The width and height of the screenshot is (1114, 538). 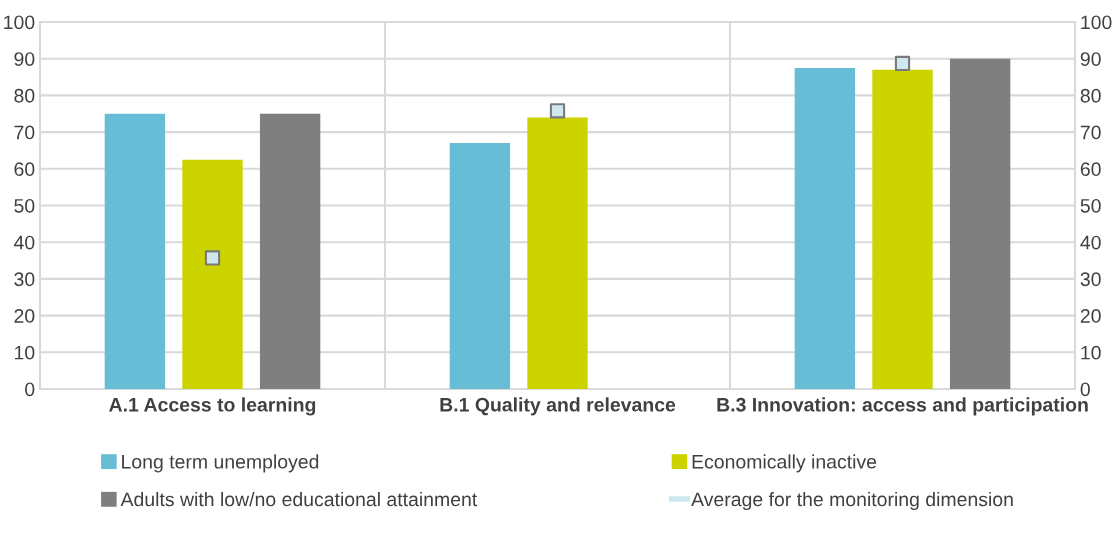 I want to click on y2-tick-label: 100, so click(x=1096, y=22).